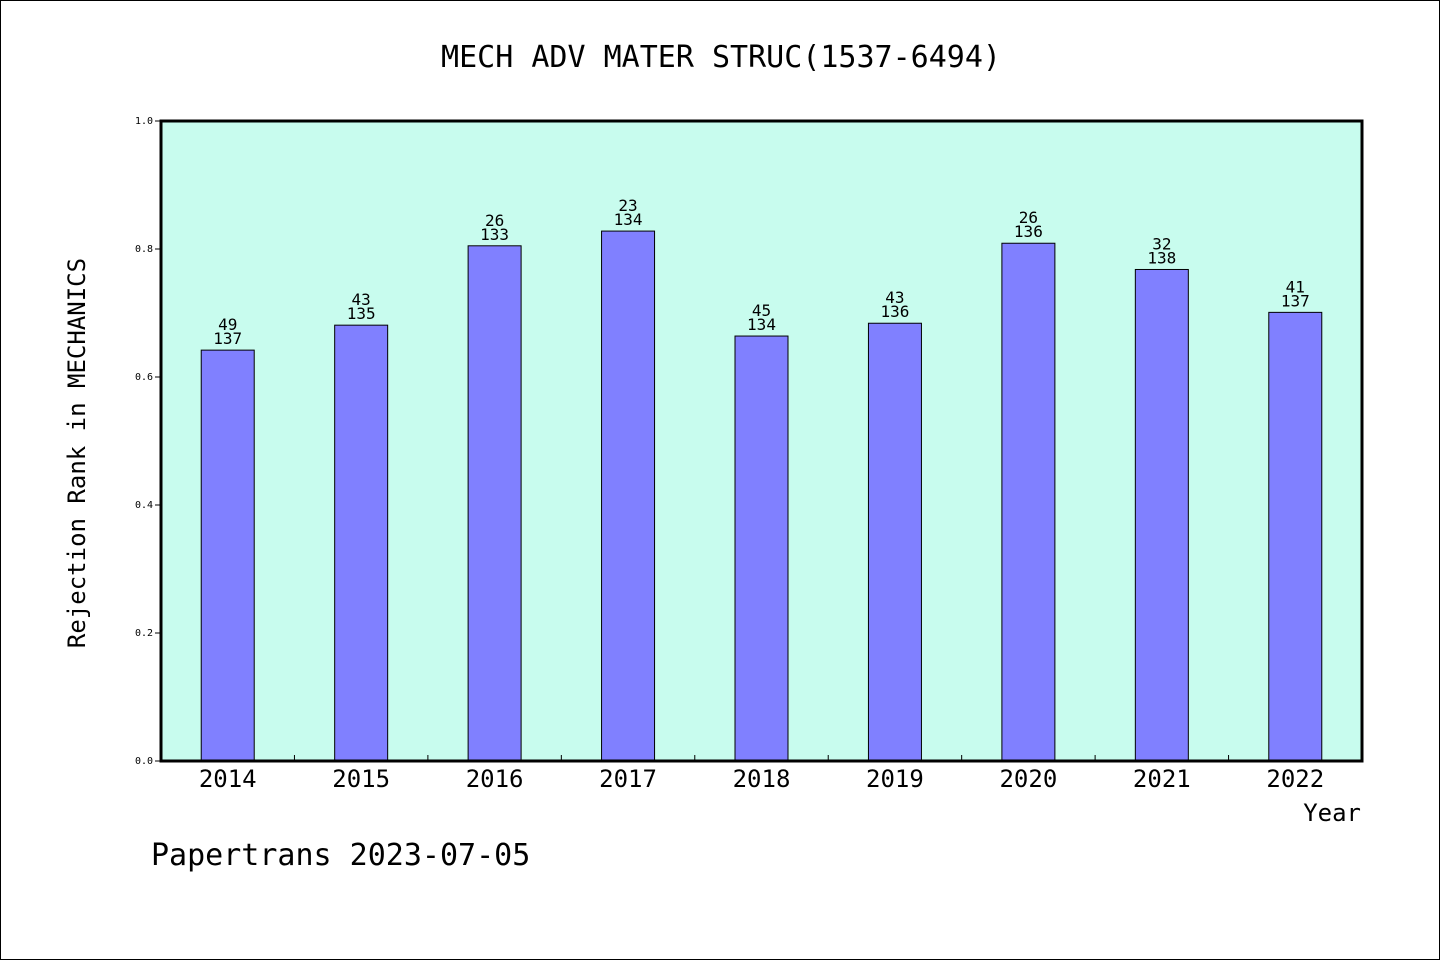 The height and width of the screenshot is (961, 1440). What do you see at coordinates (761, 548) in the screenshot?
I see `bar-2018` at bounding box center [761, 548].